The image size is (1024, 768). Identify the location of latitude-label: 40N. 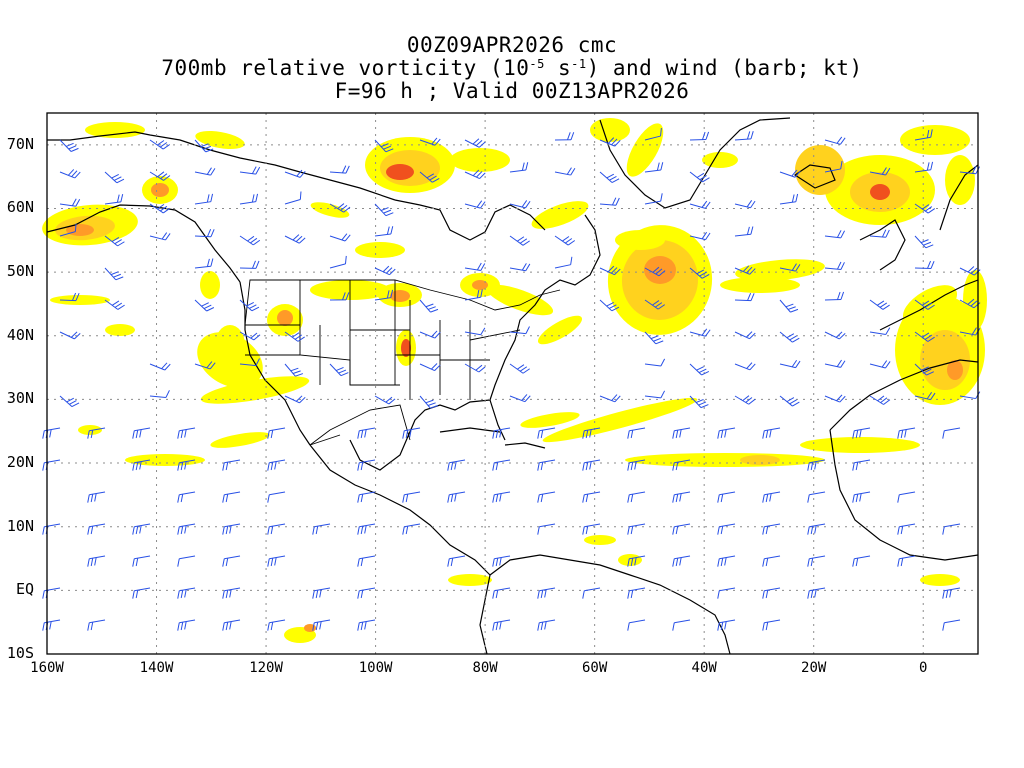
(20, 334).